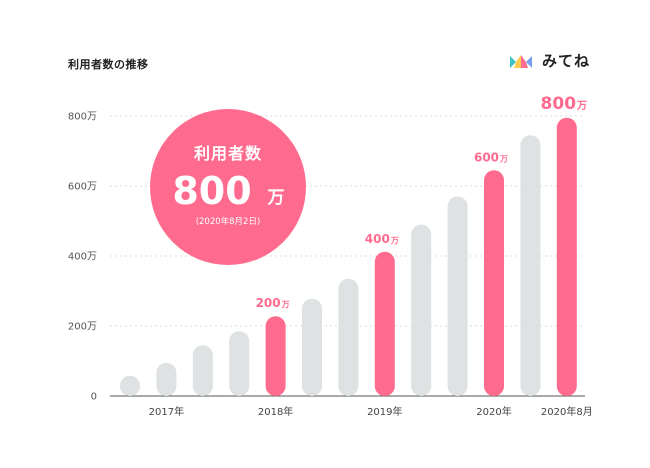  I want to click on data-label-value: 600, so click(486, 157).